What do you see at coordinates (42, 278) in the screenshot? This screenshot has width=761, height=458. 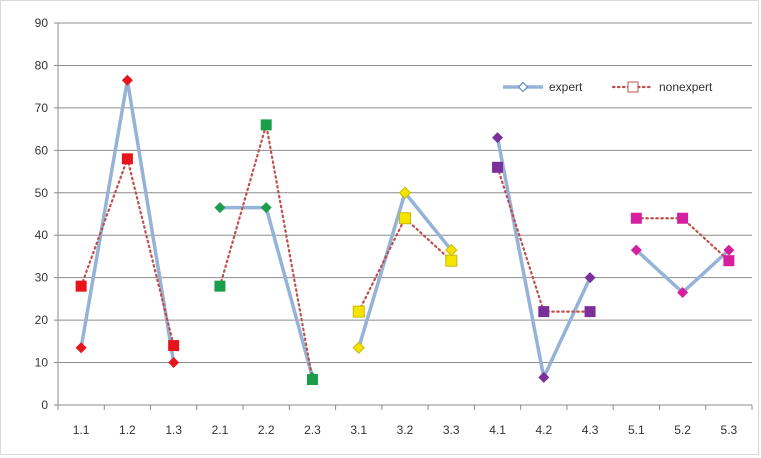 I see `y-tick-label: 30` at bounding box center [42, 278].